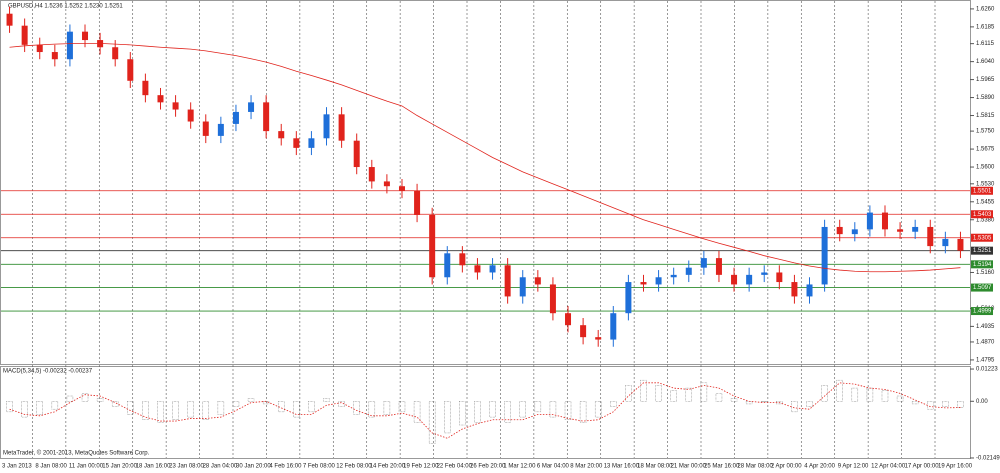  Describe the element at coordinates (722, 467) in the screenshot. I see `x-tick-label: 25 Mar 16:00` at that location.